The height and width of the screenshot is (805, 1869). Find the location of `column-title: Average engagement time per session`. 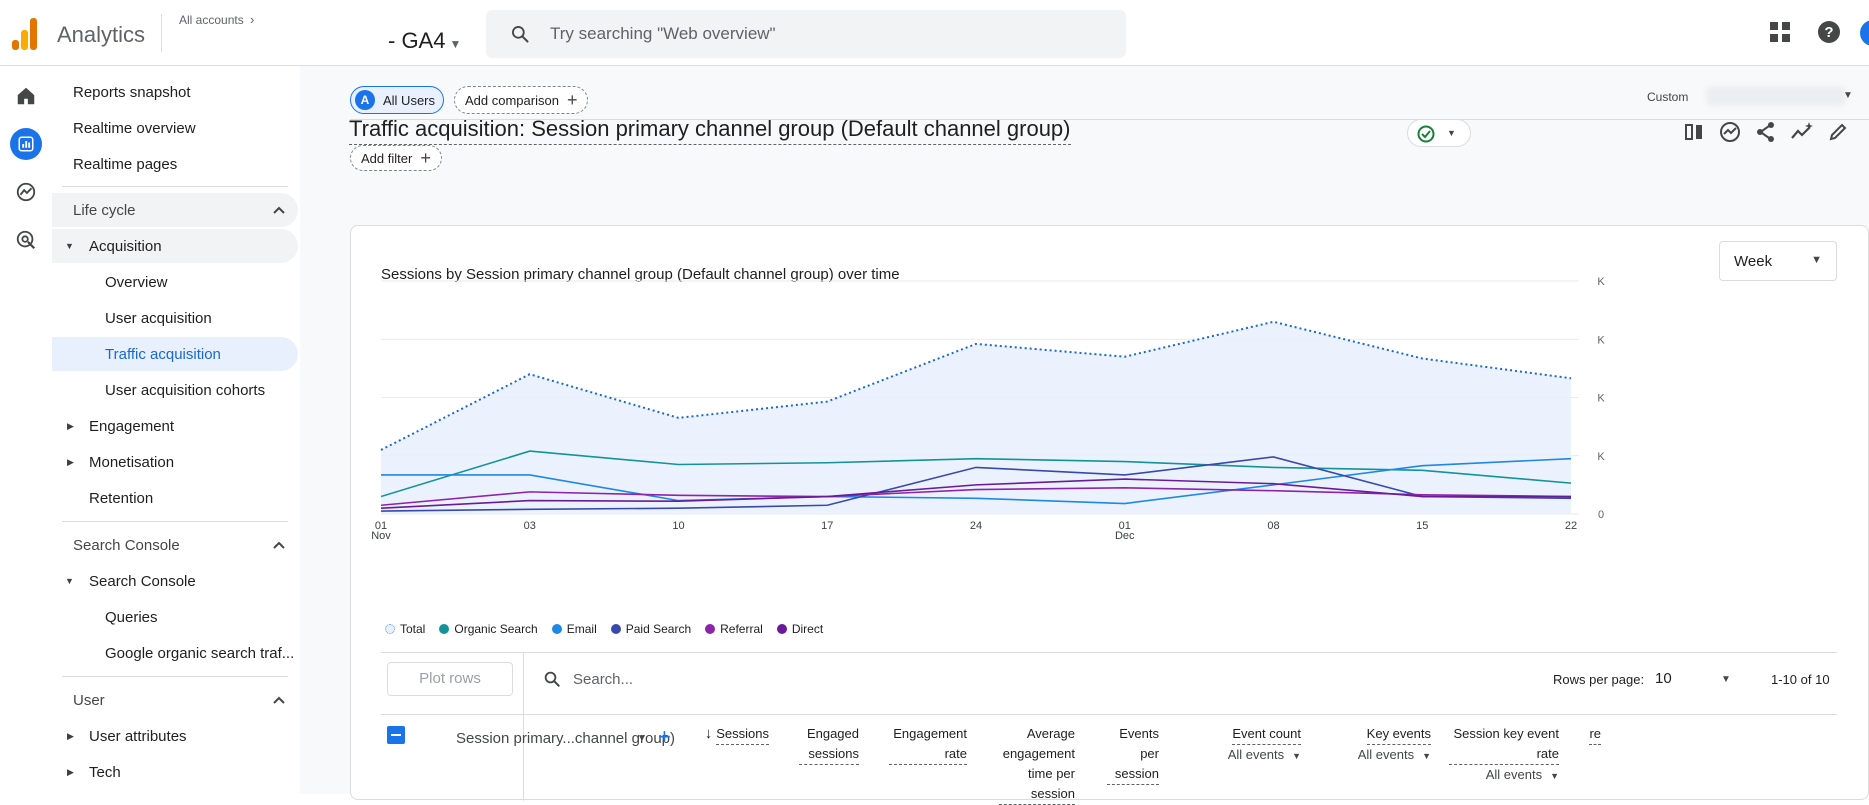

column-title: Average engagement time per session is located at coordinates (1037, 764).